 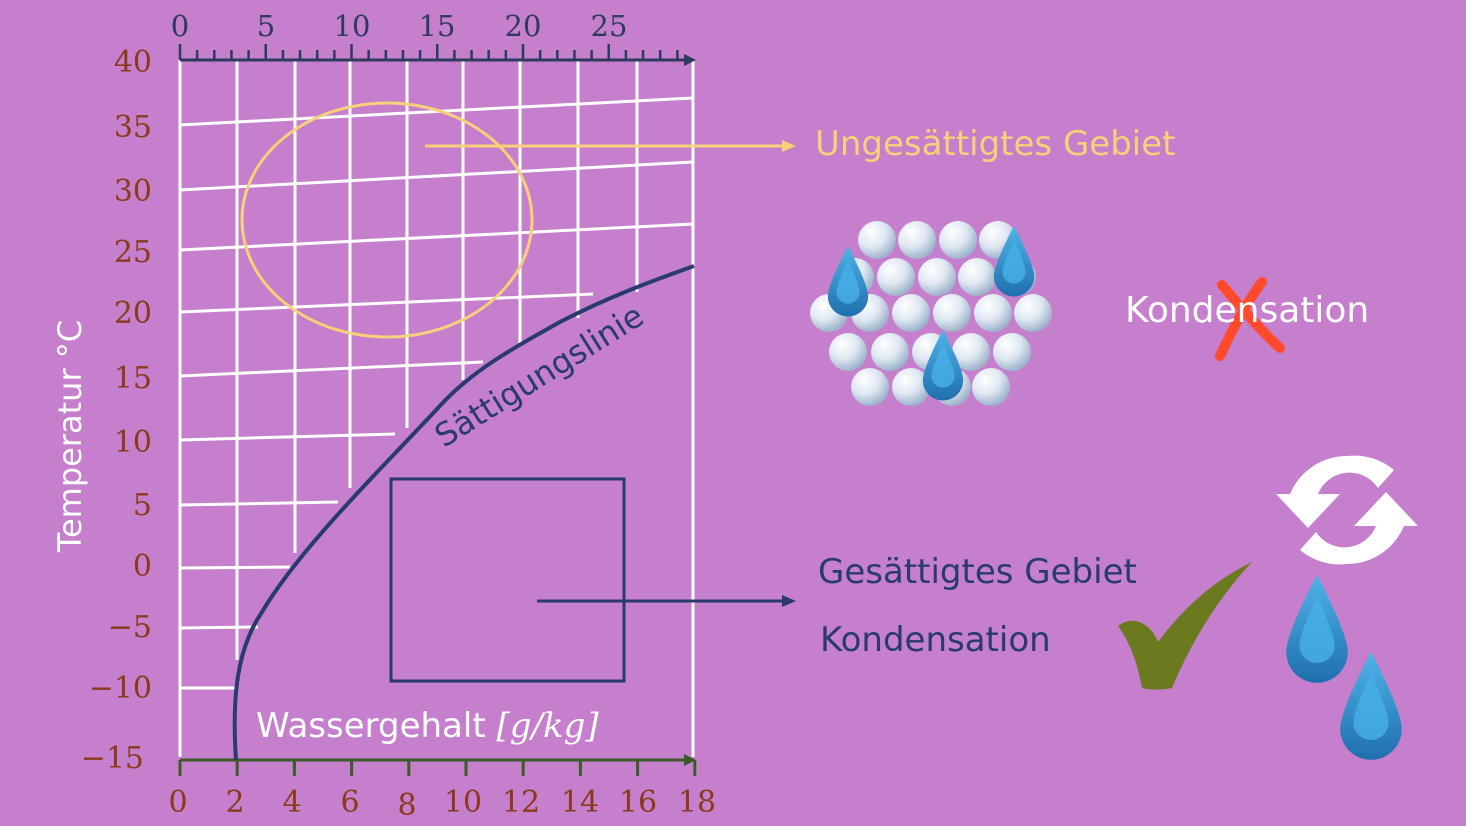 What do you see at coordinates (130, 627) in the screenshot?
I see `y-tick-label: −5` at bounding box center [130, 627].